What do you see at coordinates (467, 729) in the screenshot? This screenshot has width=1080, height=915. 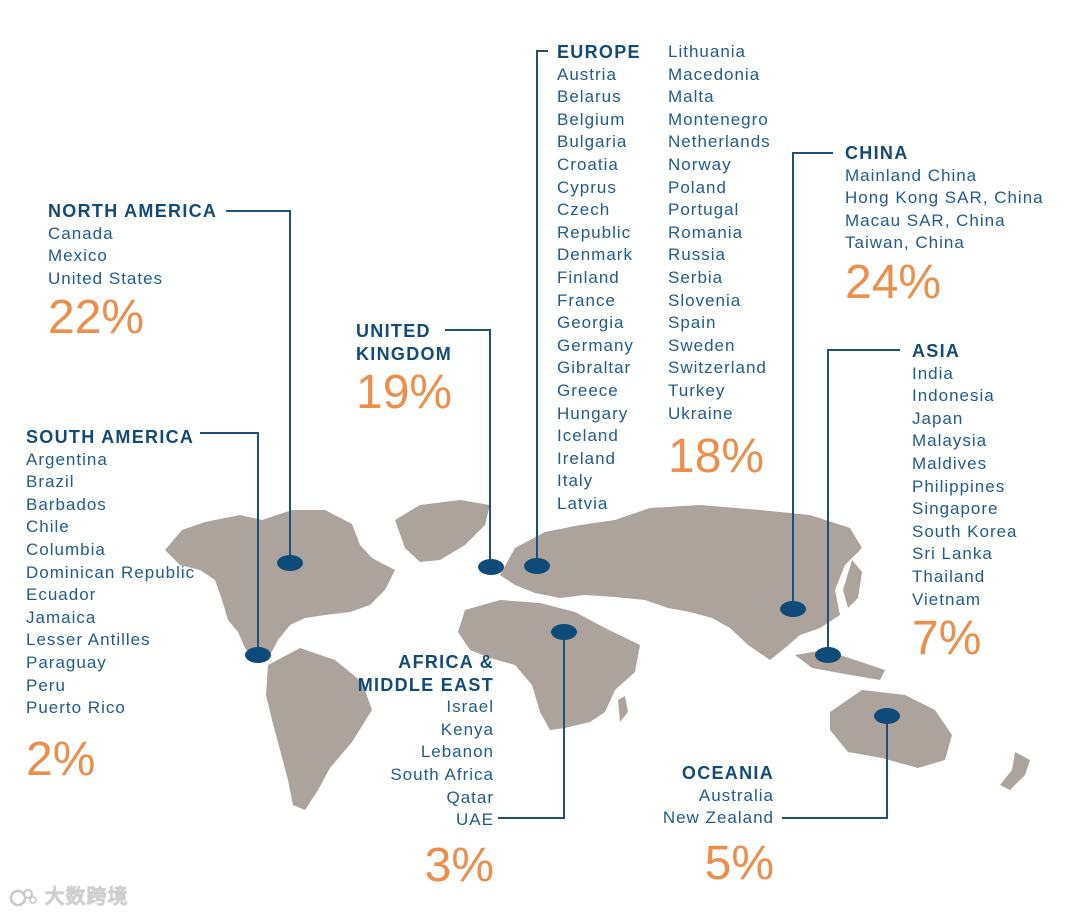 I see `country-item: Kenya` at bounding box center [467, 729].